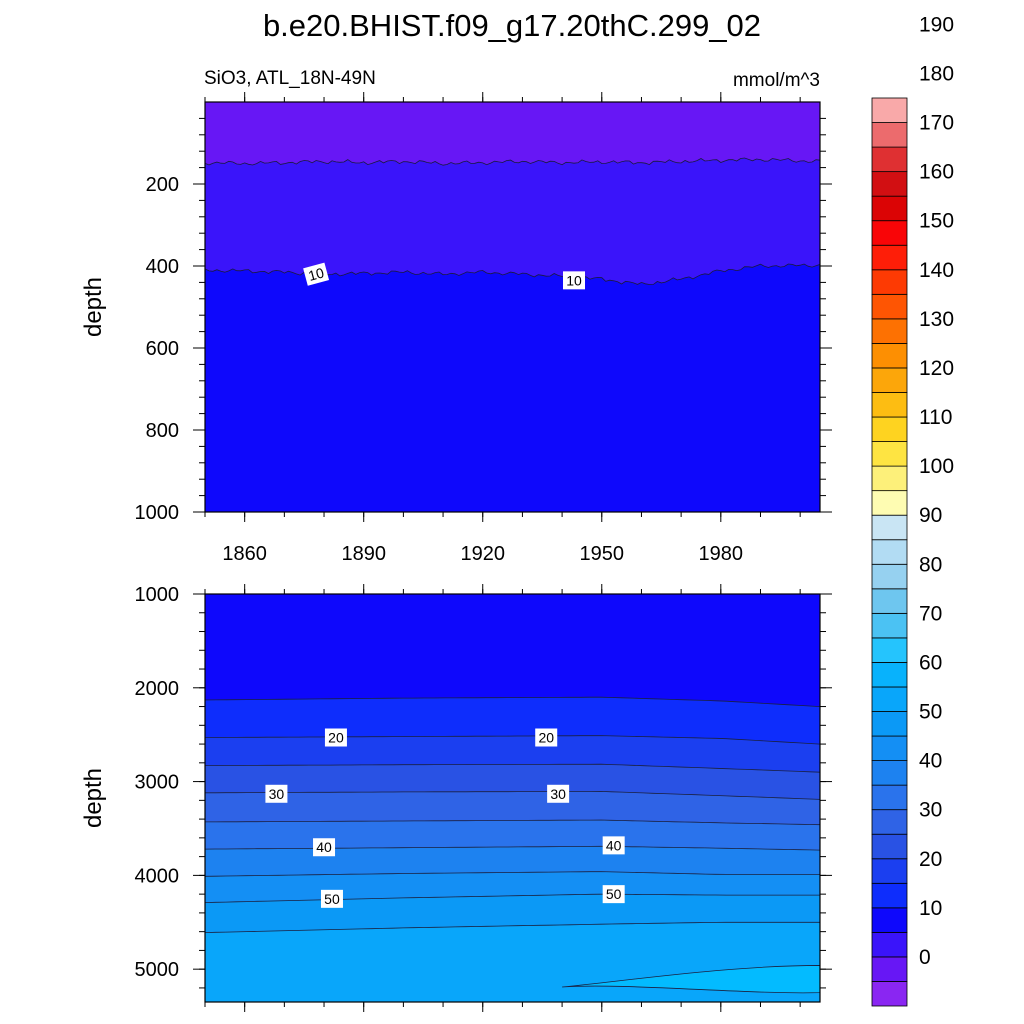 This screenshot has height=1024, width=1024. Describe the element at coordinates (930, 859) in the screenshot. I see `colorbar-label: 20` at that location.